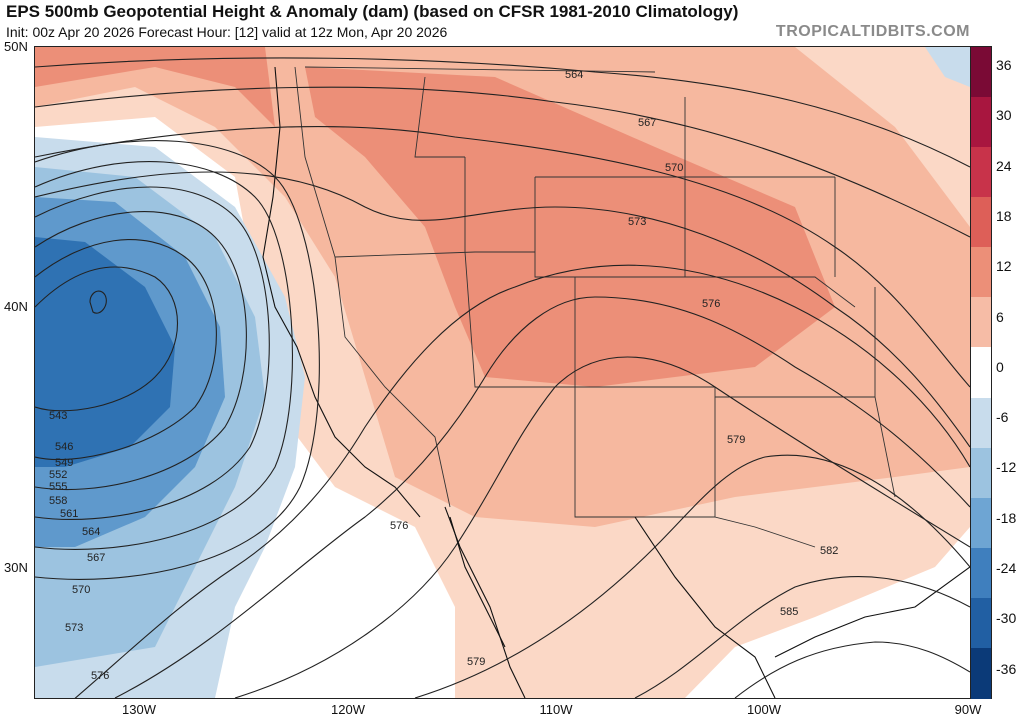 The image size is (1024, 718). Describe the element at coordinates (764, 709) in the screenshot. I see `lon-label-100w: 100W` at that location.